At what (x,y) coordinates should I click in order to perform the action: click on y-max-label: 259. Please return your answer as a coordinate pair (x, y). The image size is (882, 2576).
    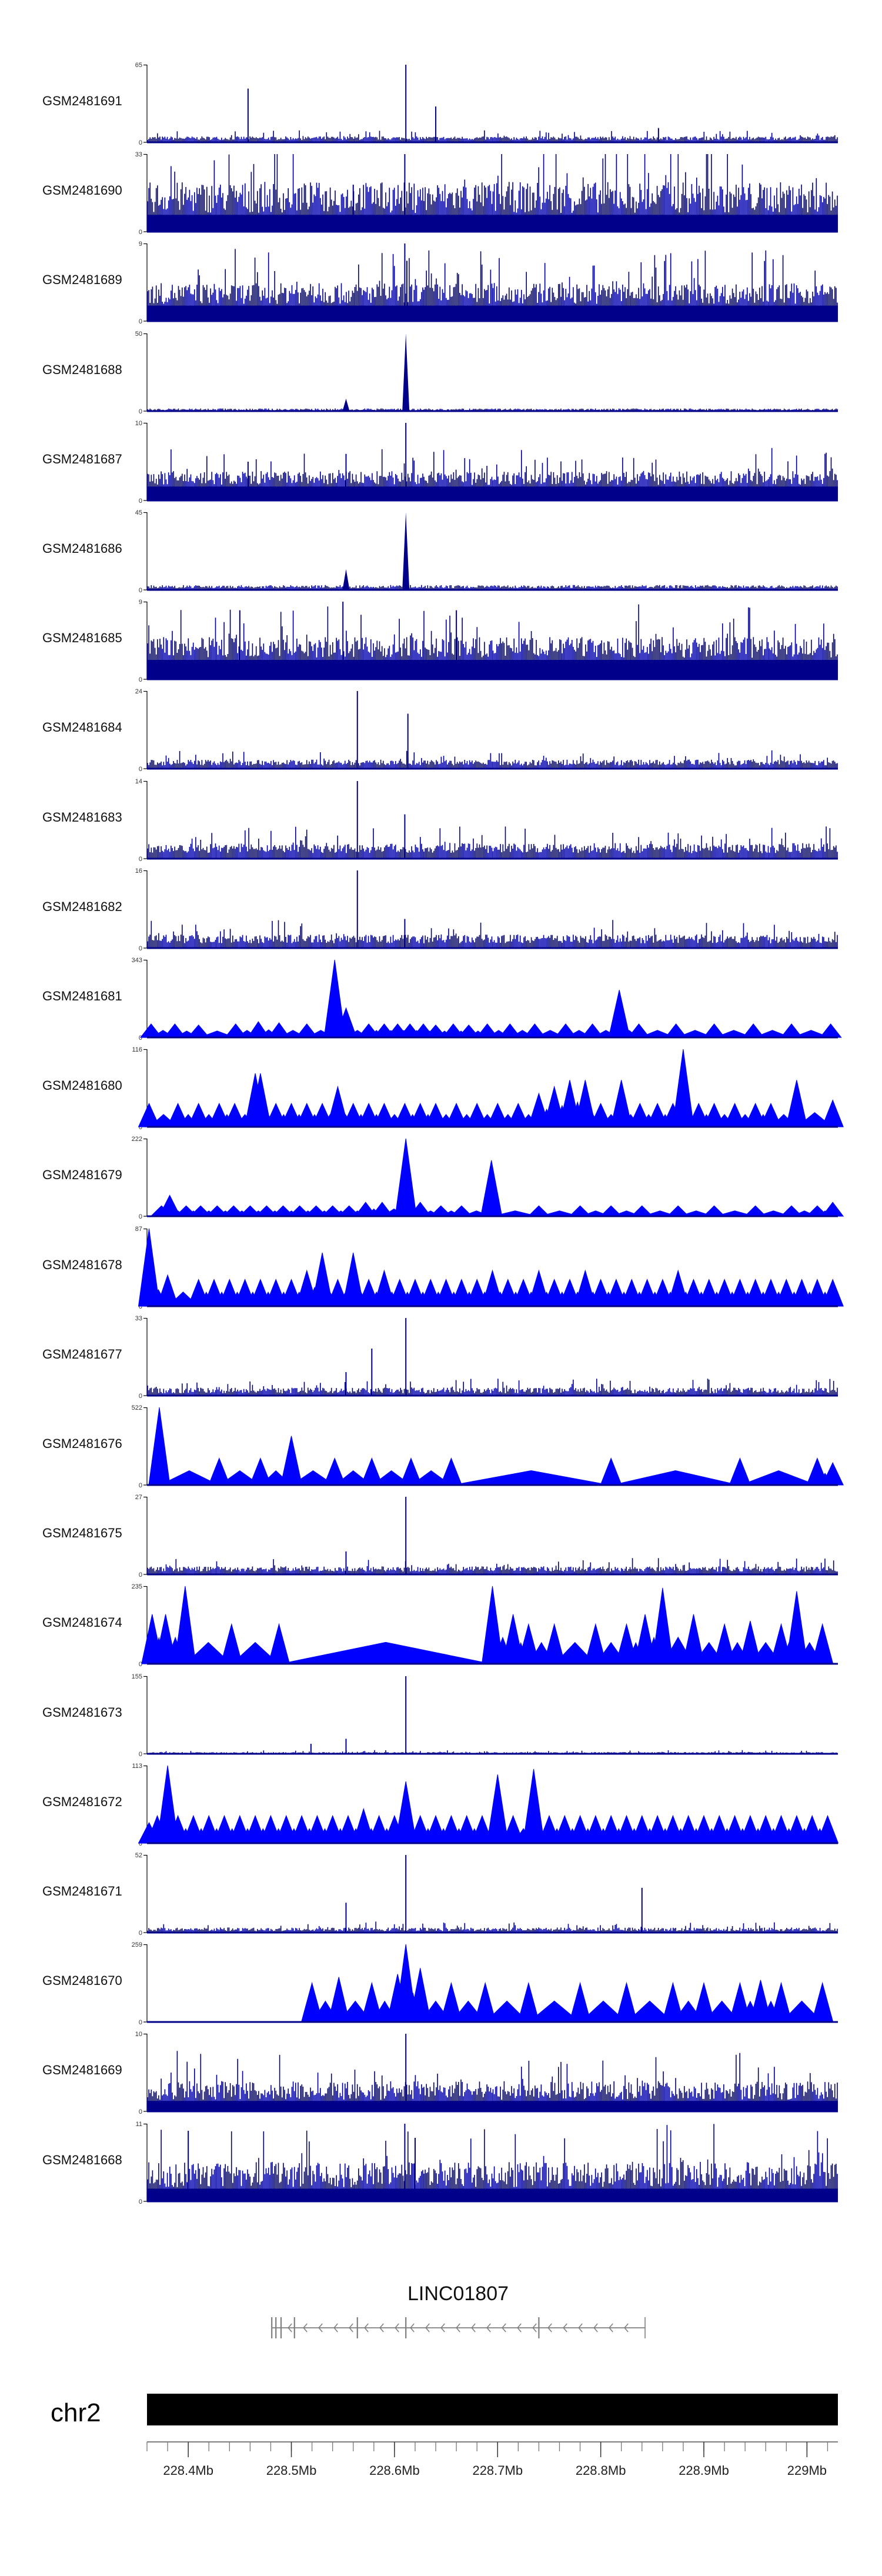
    Looking at the image, I should click on (137, 1944).